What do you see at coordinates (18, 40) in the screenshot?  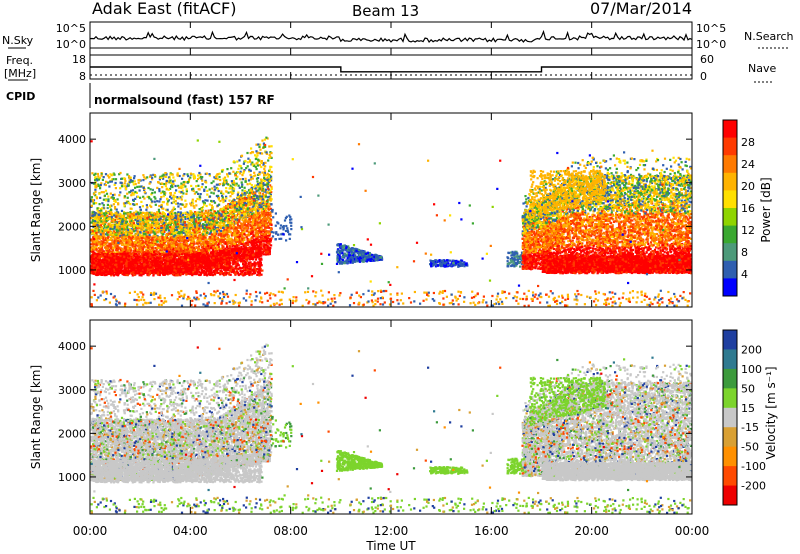 I see `noise-left-label: N.Sky` at bounding box center [18, 40].